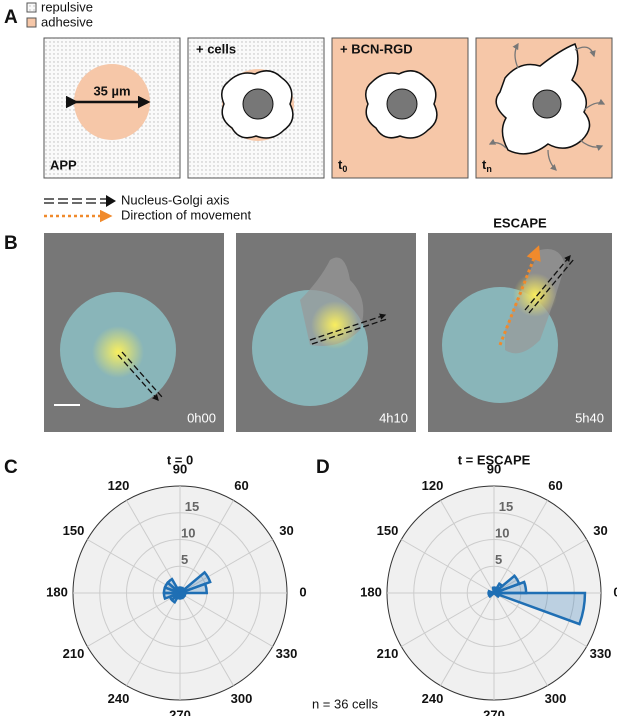  Describe the element at coordinates (180, 459) in the screenshot. I see `chart-title: t = 0` at that location.